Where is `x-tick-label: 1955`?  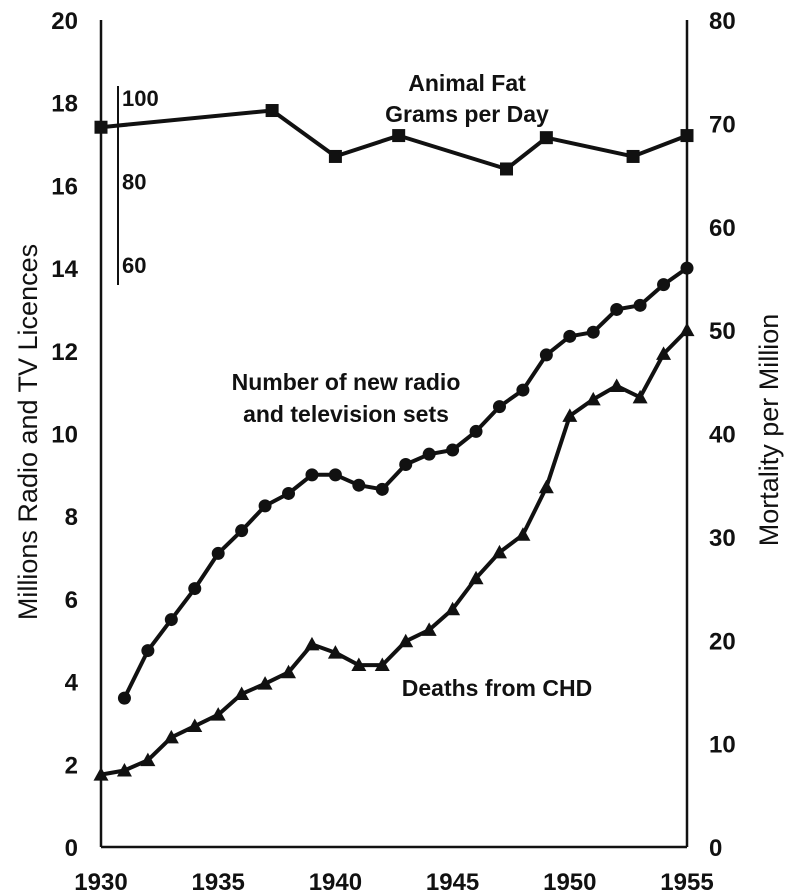
x-tick-label: 1955 is located at coordinates (686, 882).